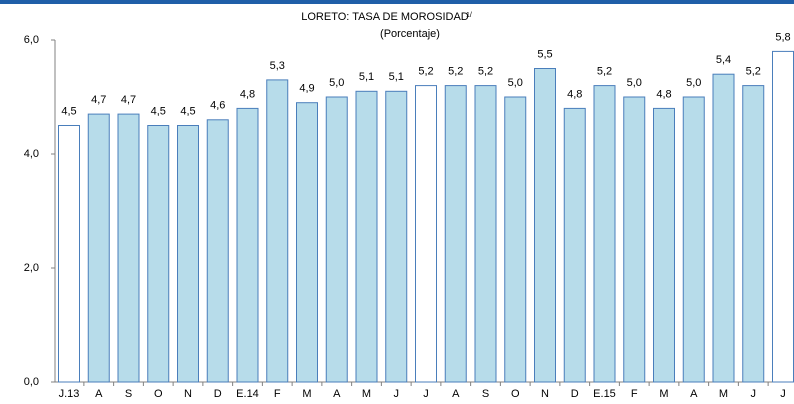 The height and width of the screenshot is (404, 794). What do you see at coordinates (217, 106) in the screenshot?
I see `value-label: 4,6` at bounding box center [217, 106].